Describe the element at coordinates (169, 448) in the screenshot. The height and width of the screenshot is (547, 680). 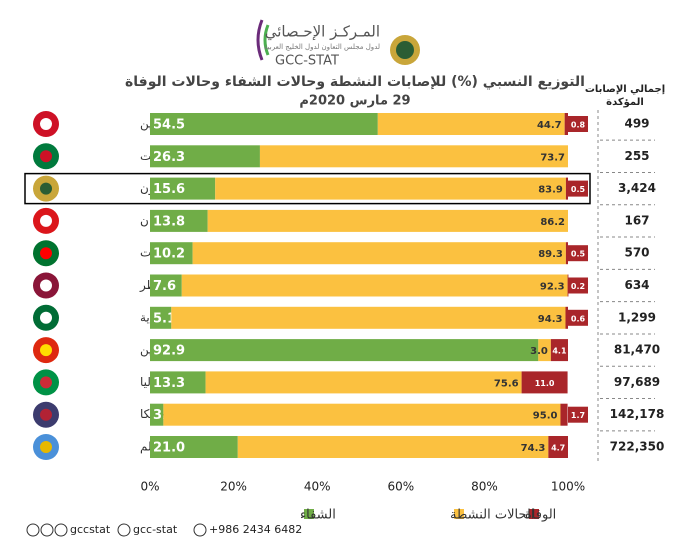
I see `value-label: 21.0` at that location.